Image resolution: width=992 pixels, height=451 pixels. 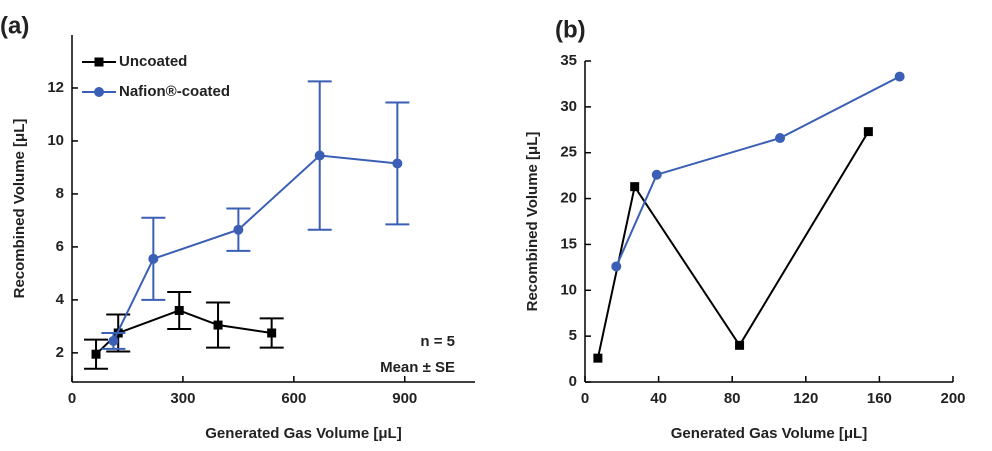 I want to click on y-tick-label: 35, so click(x=568, y=60).